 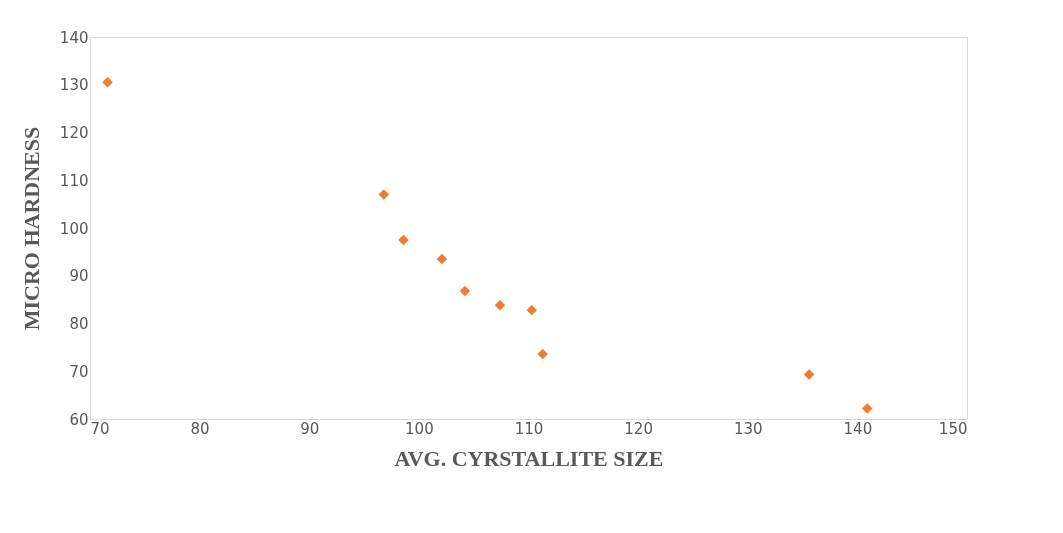 I want to click on x-tick-label: 120, so click(x=638, y=428).